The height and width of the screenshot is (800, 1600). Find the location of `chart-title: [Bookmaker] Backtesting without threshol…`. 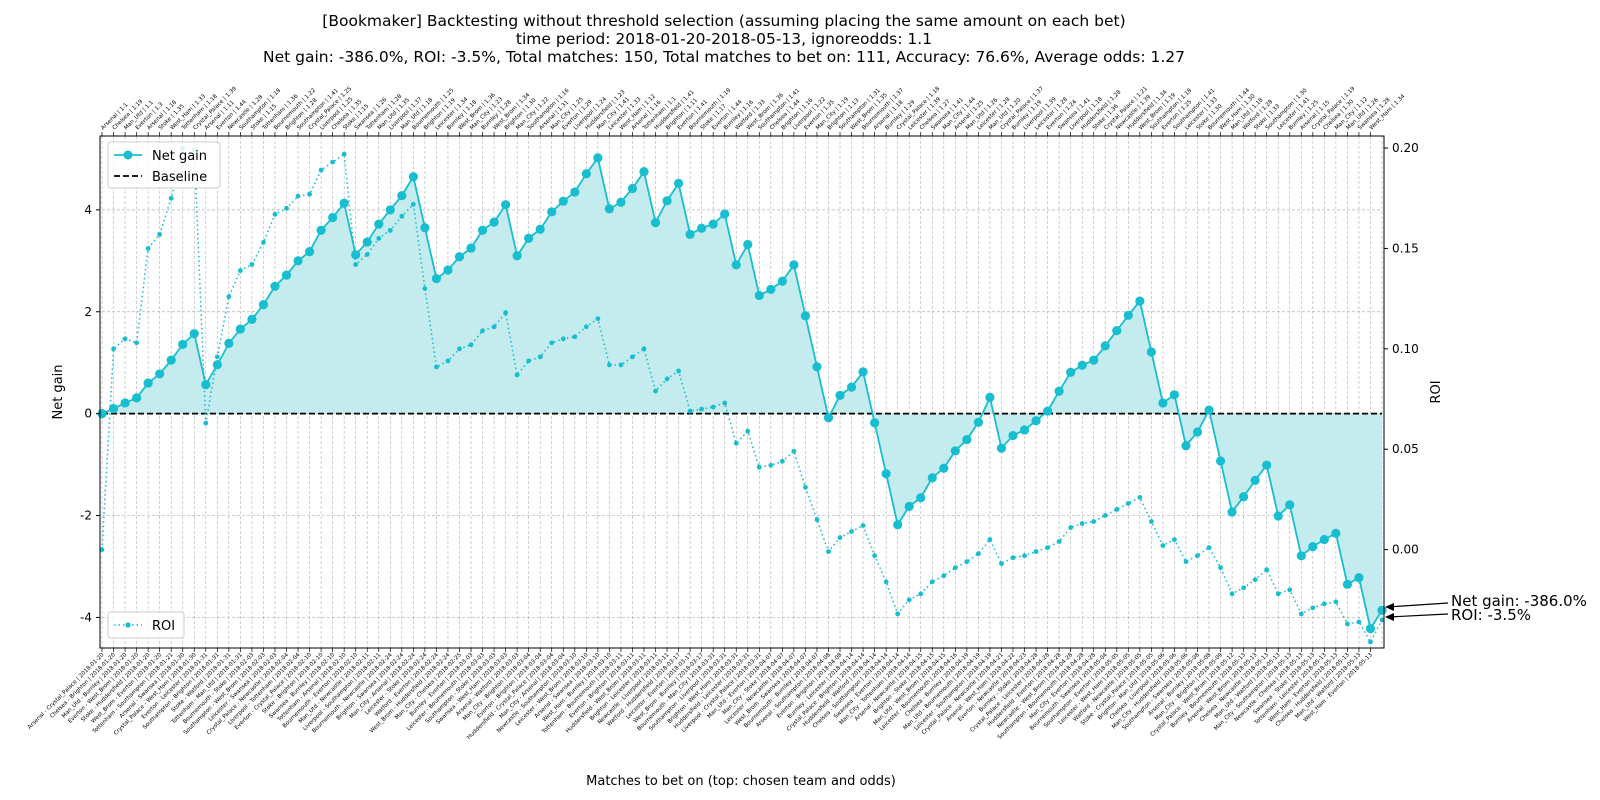

chart-title: [Bookmaker] Backtesting without threshol… is located at coordinates (724, 39).